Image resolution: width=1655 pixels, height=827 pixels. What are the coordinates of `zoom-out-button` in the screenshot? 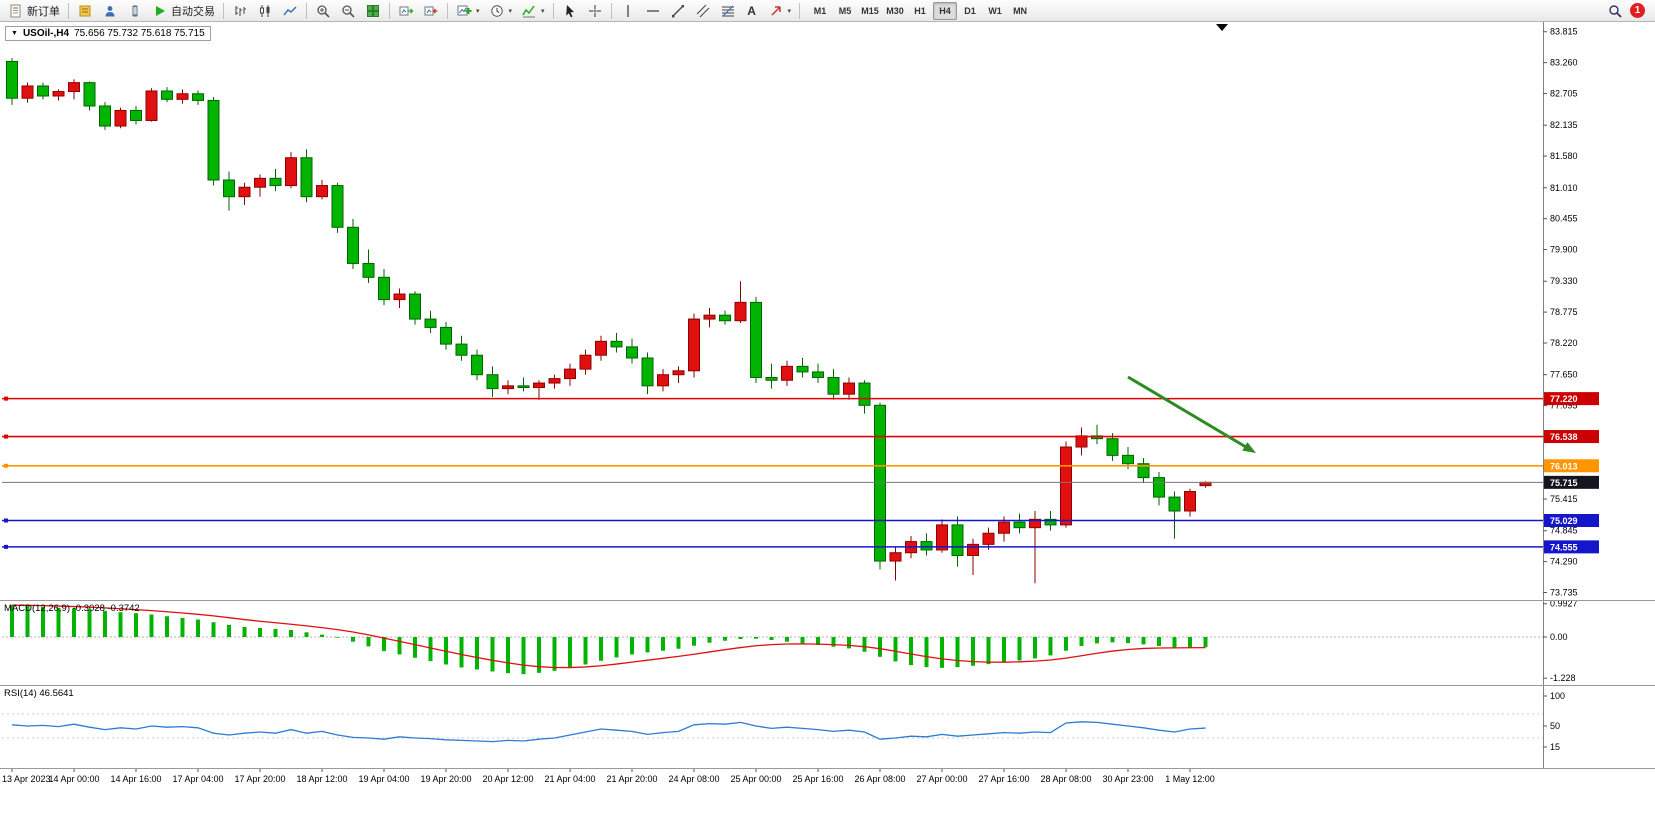 It's located at (348, 11).